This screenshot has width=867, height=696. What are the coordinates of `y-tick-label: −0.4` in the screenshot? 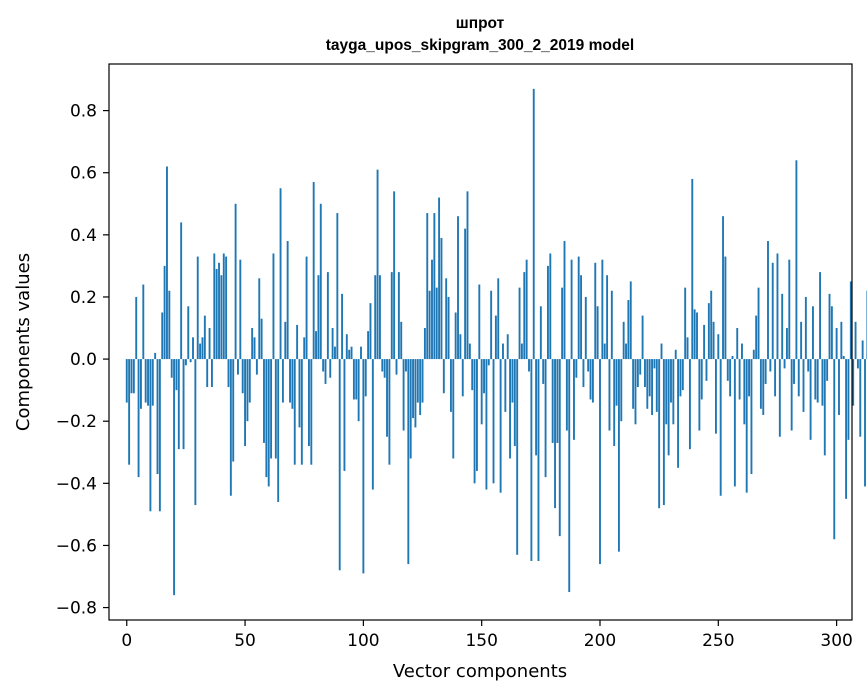 It's located at (76, 484).